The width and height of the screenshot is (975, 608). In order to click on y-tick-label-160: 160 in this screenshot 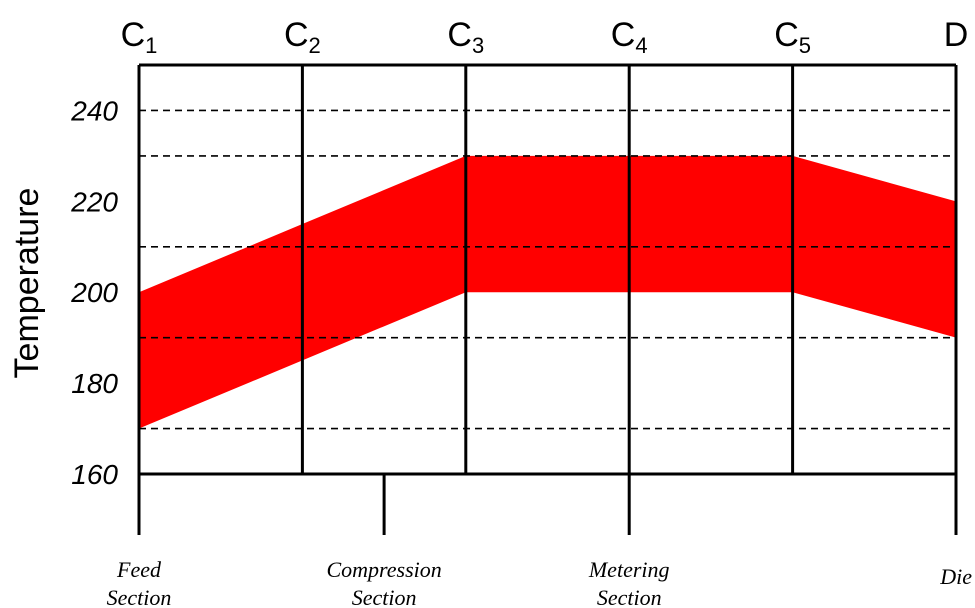, I will do `click(94, 474)`.